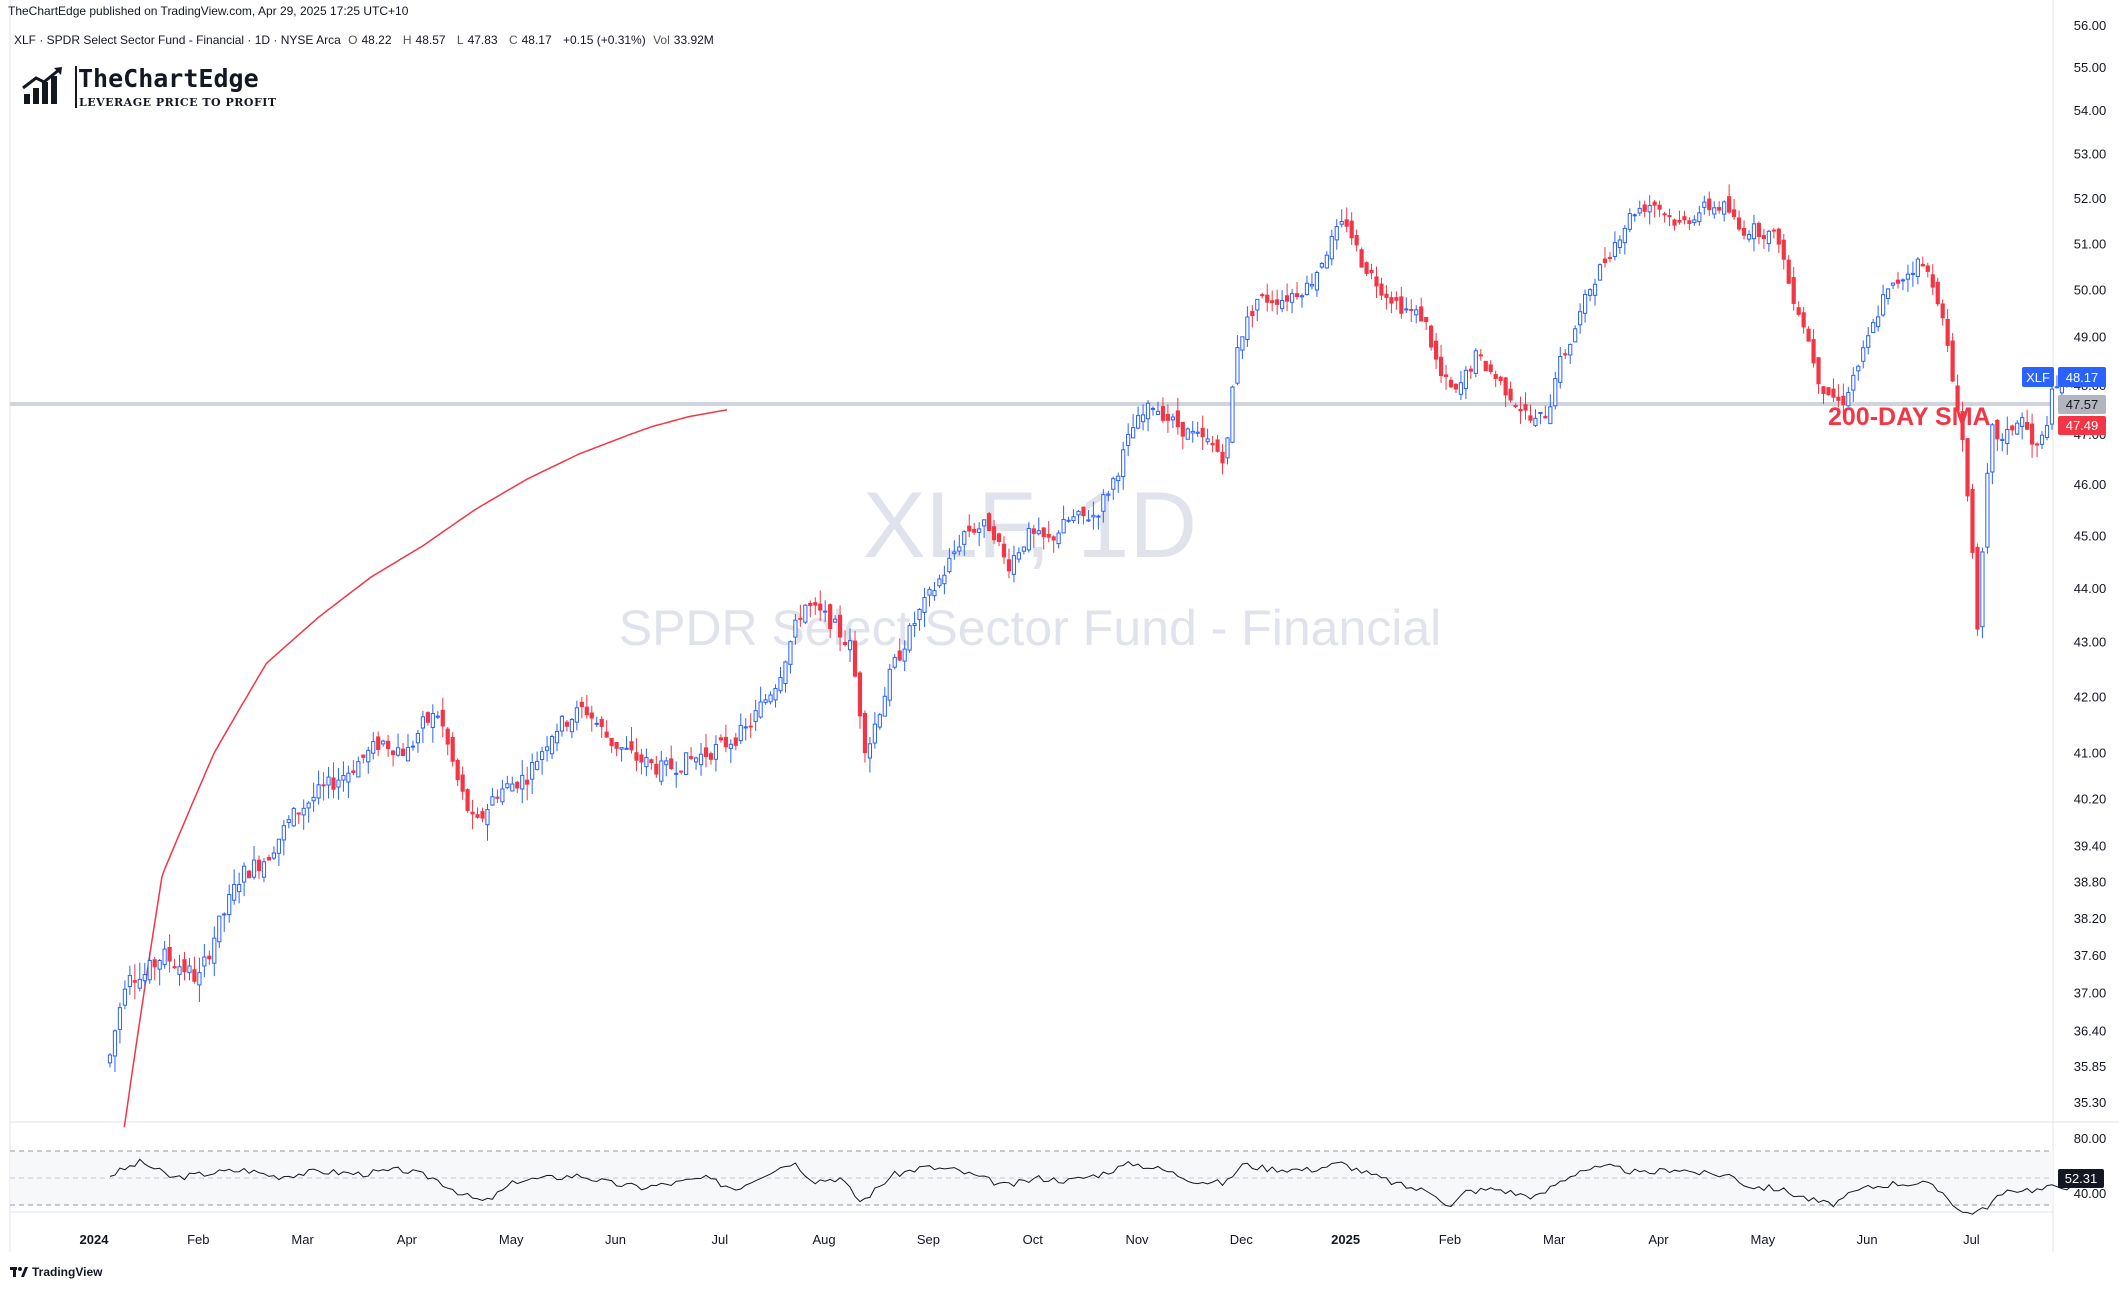 The image size is (2119, 1291). What do you see at coordinates (376, 40) in the screenshot?
I see `open-value: 48.22` at bounding box center [376, 40].